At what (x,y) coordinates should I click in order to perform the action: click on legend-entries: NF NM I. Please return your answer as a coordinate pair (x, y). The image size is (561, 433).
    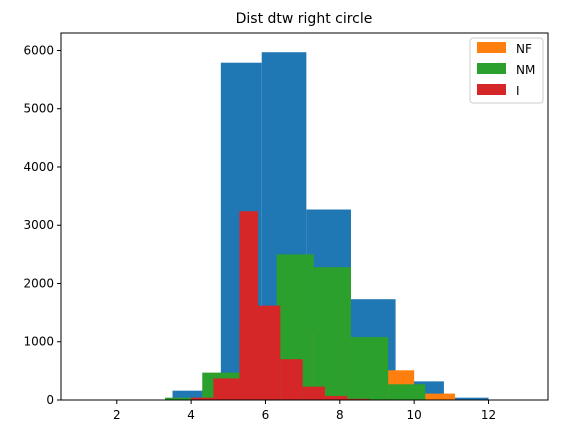
    Looking at the image, I should click on (506, 70).